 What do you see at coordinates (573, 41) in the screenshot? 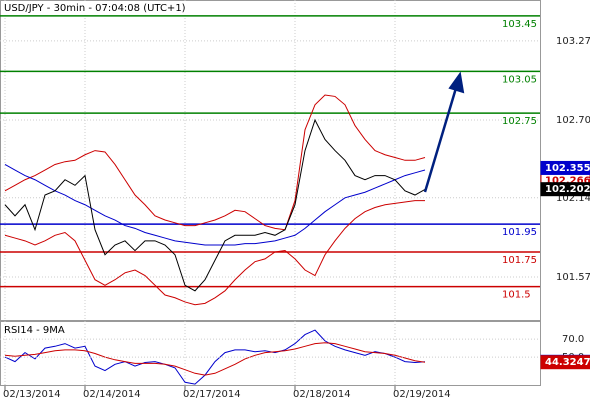
I see `y-tick-label: 103.27` at bounding box center [573, 41].